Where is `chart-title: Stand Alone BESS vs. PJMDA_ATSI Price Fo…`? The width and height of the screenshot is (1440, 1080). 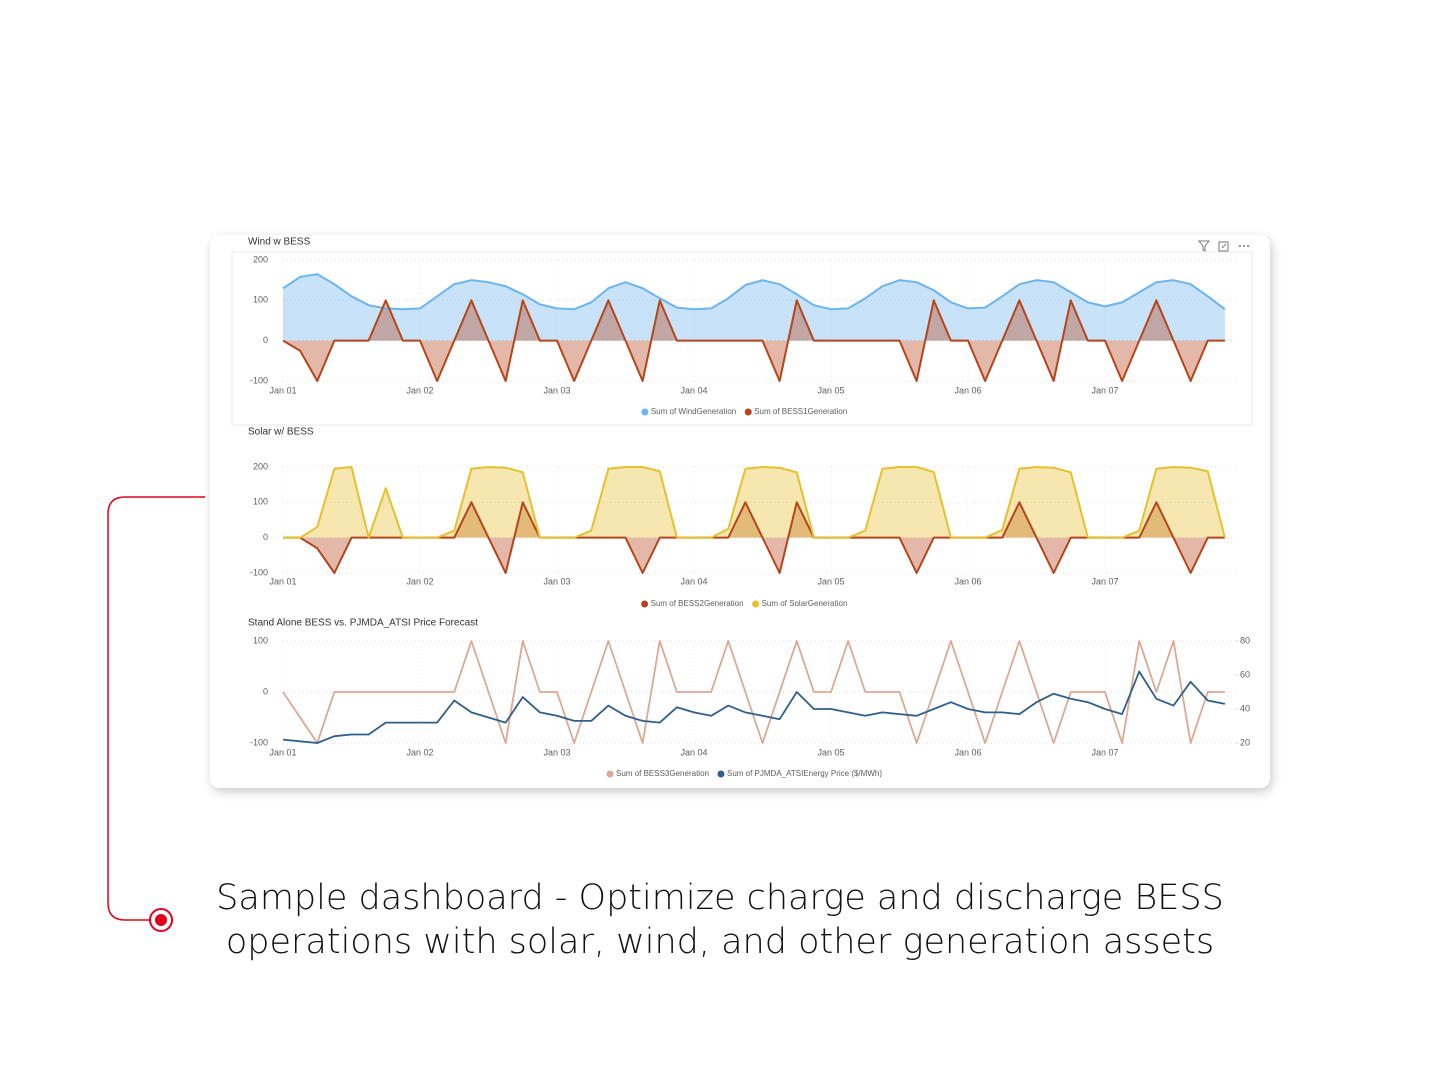 chart-title: Stand Alone BESS vs. PJMDA_ATSI Price Fo… is located at coordinates (363, 623).